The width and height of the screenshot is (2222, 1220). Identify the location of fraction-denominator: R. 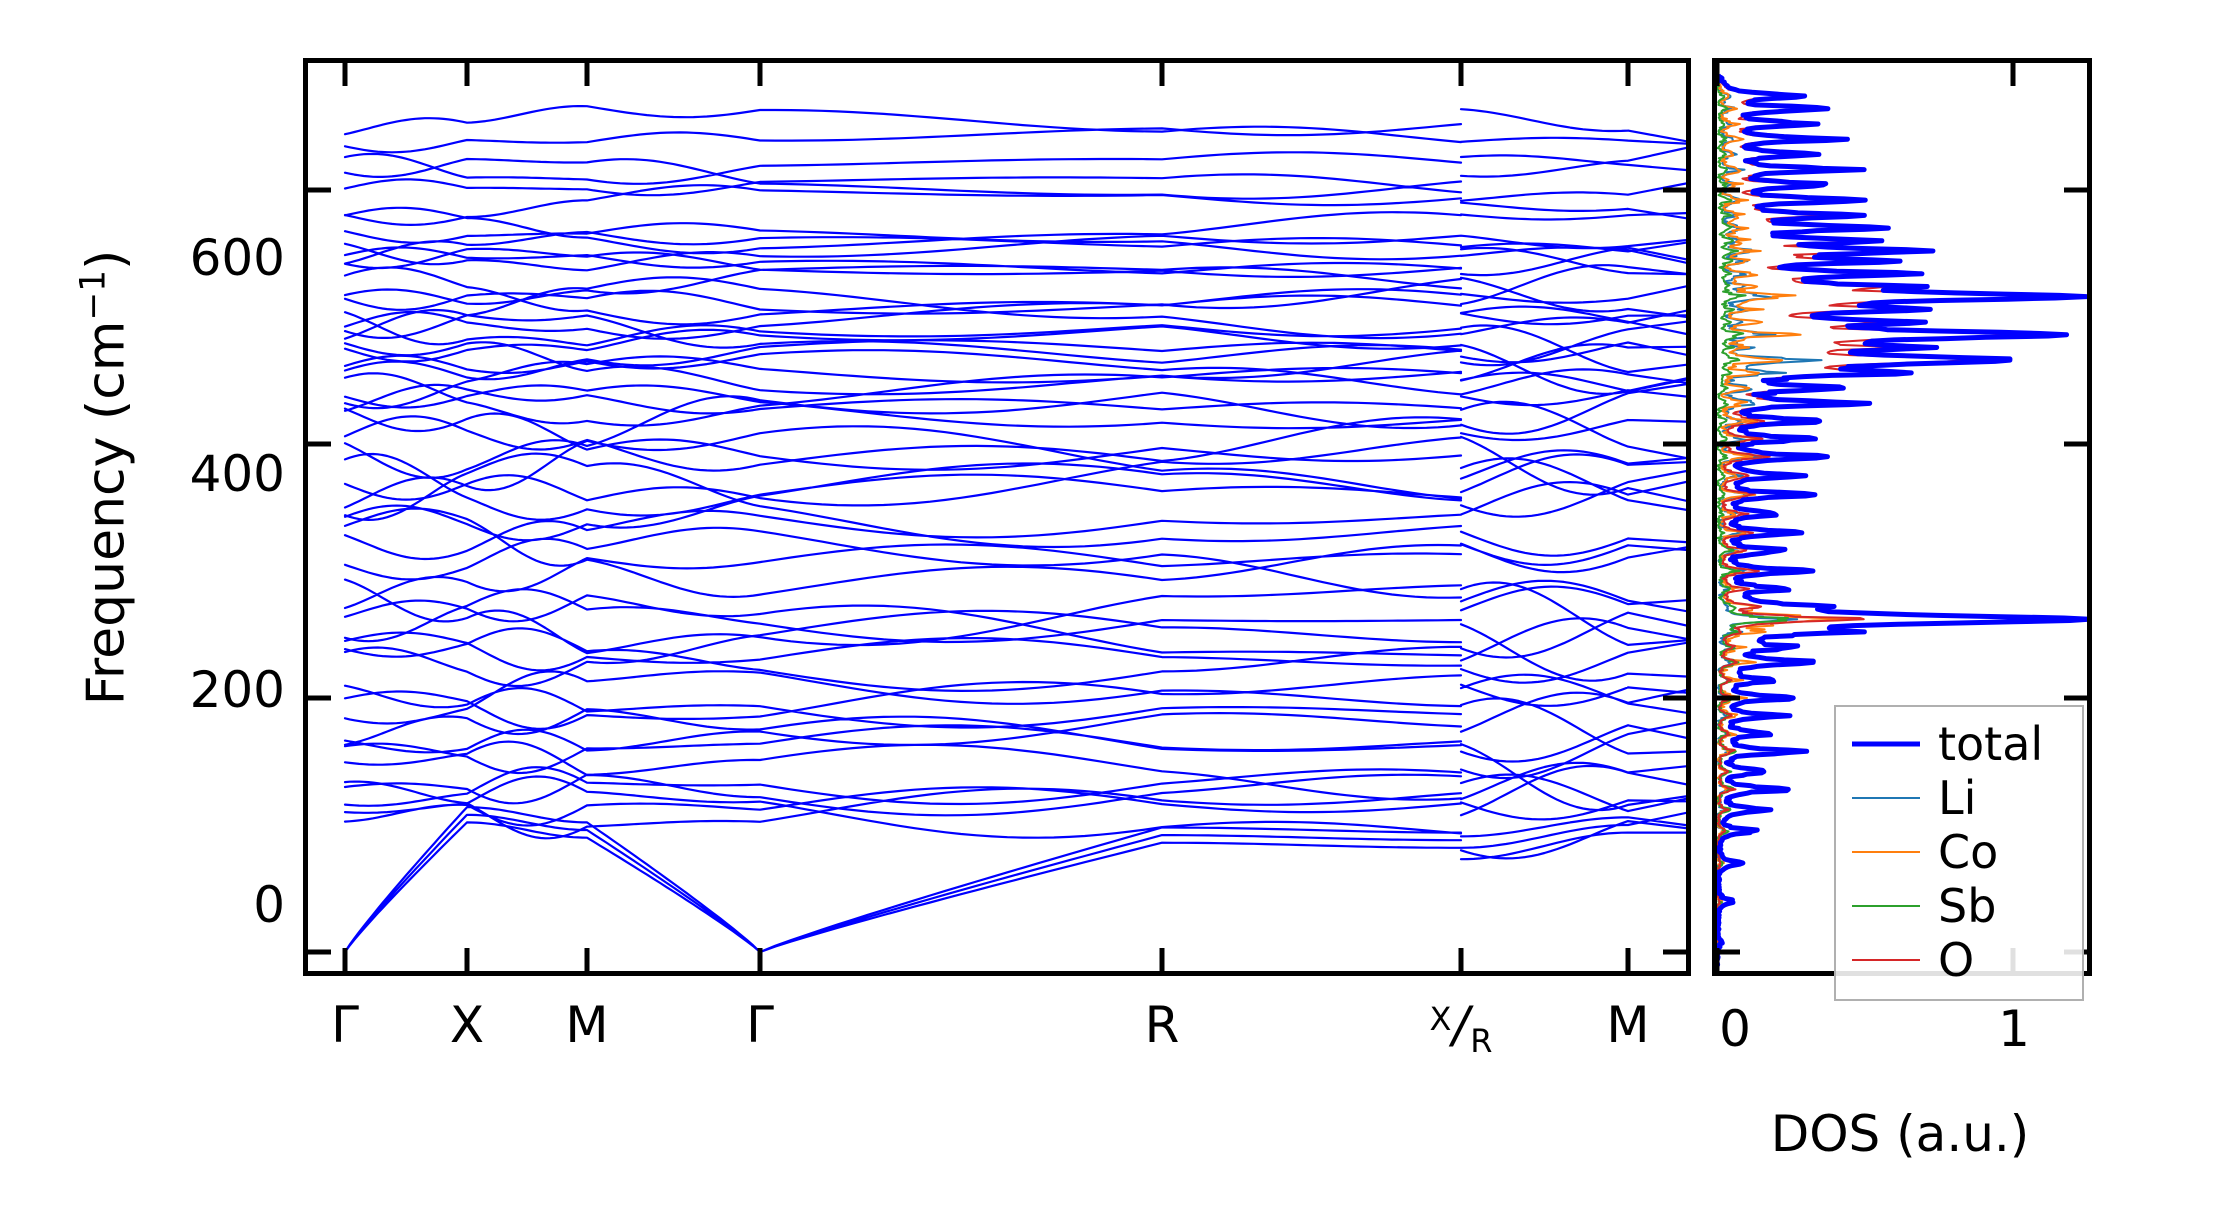
(1481, 1040).